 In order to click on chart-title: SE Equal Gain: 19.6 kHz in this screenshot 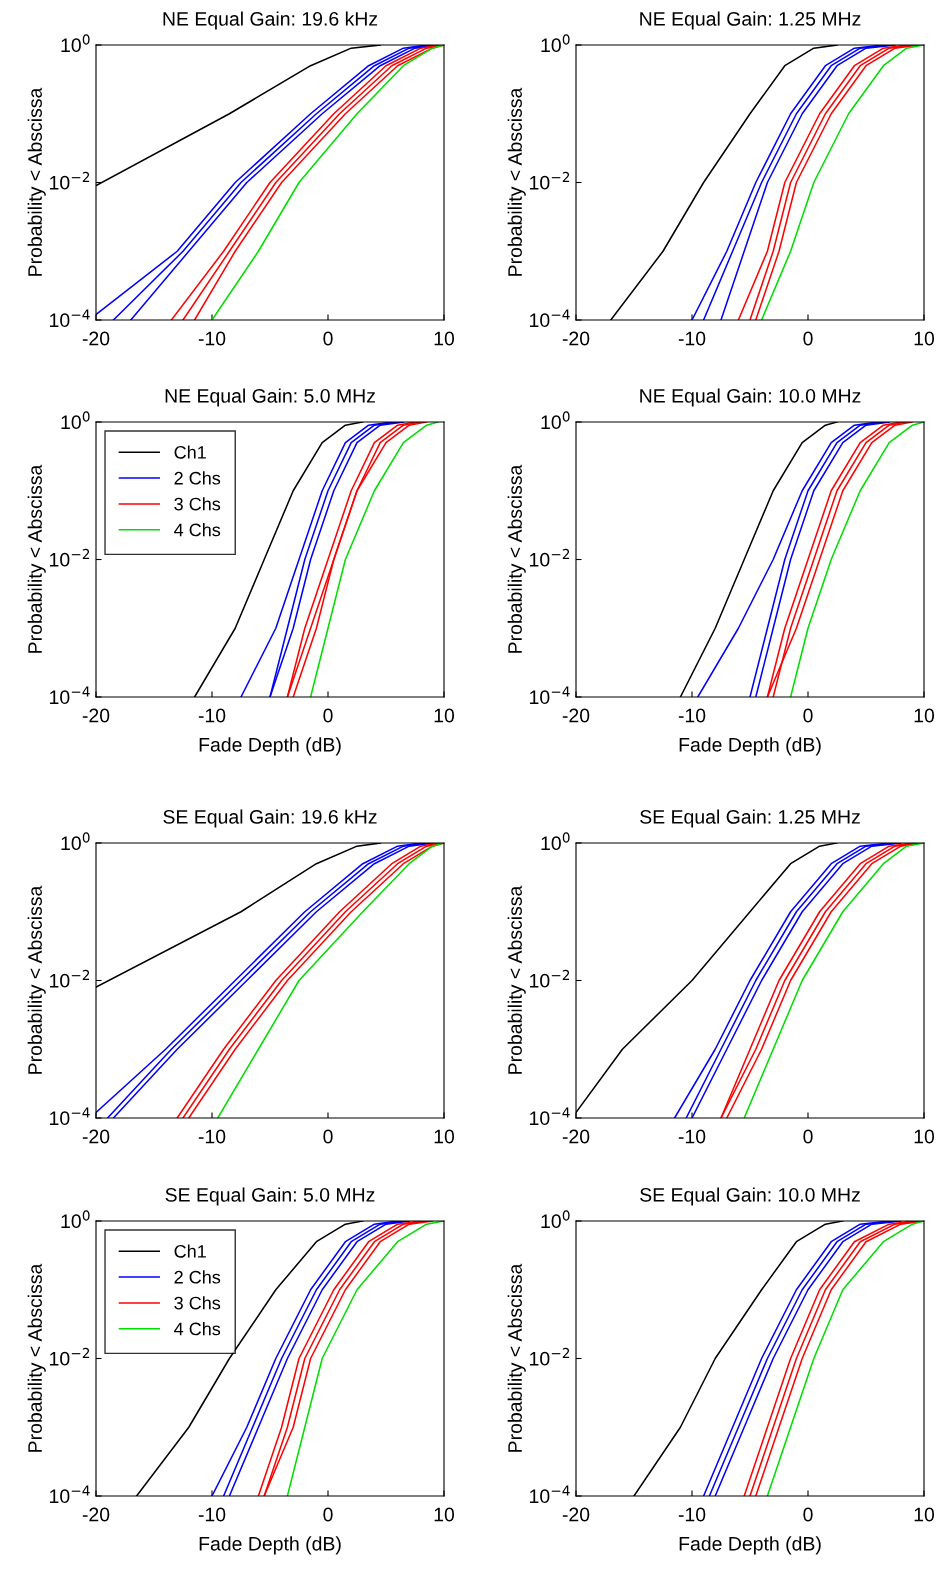, I will do `click(270, 818)`.